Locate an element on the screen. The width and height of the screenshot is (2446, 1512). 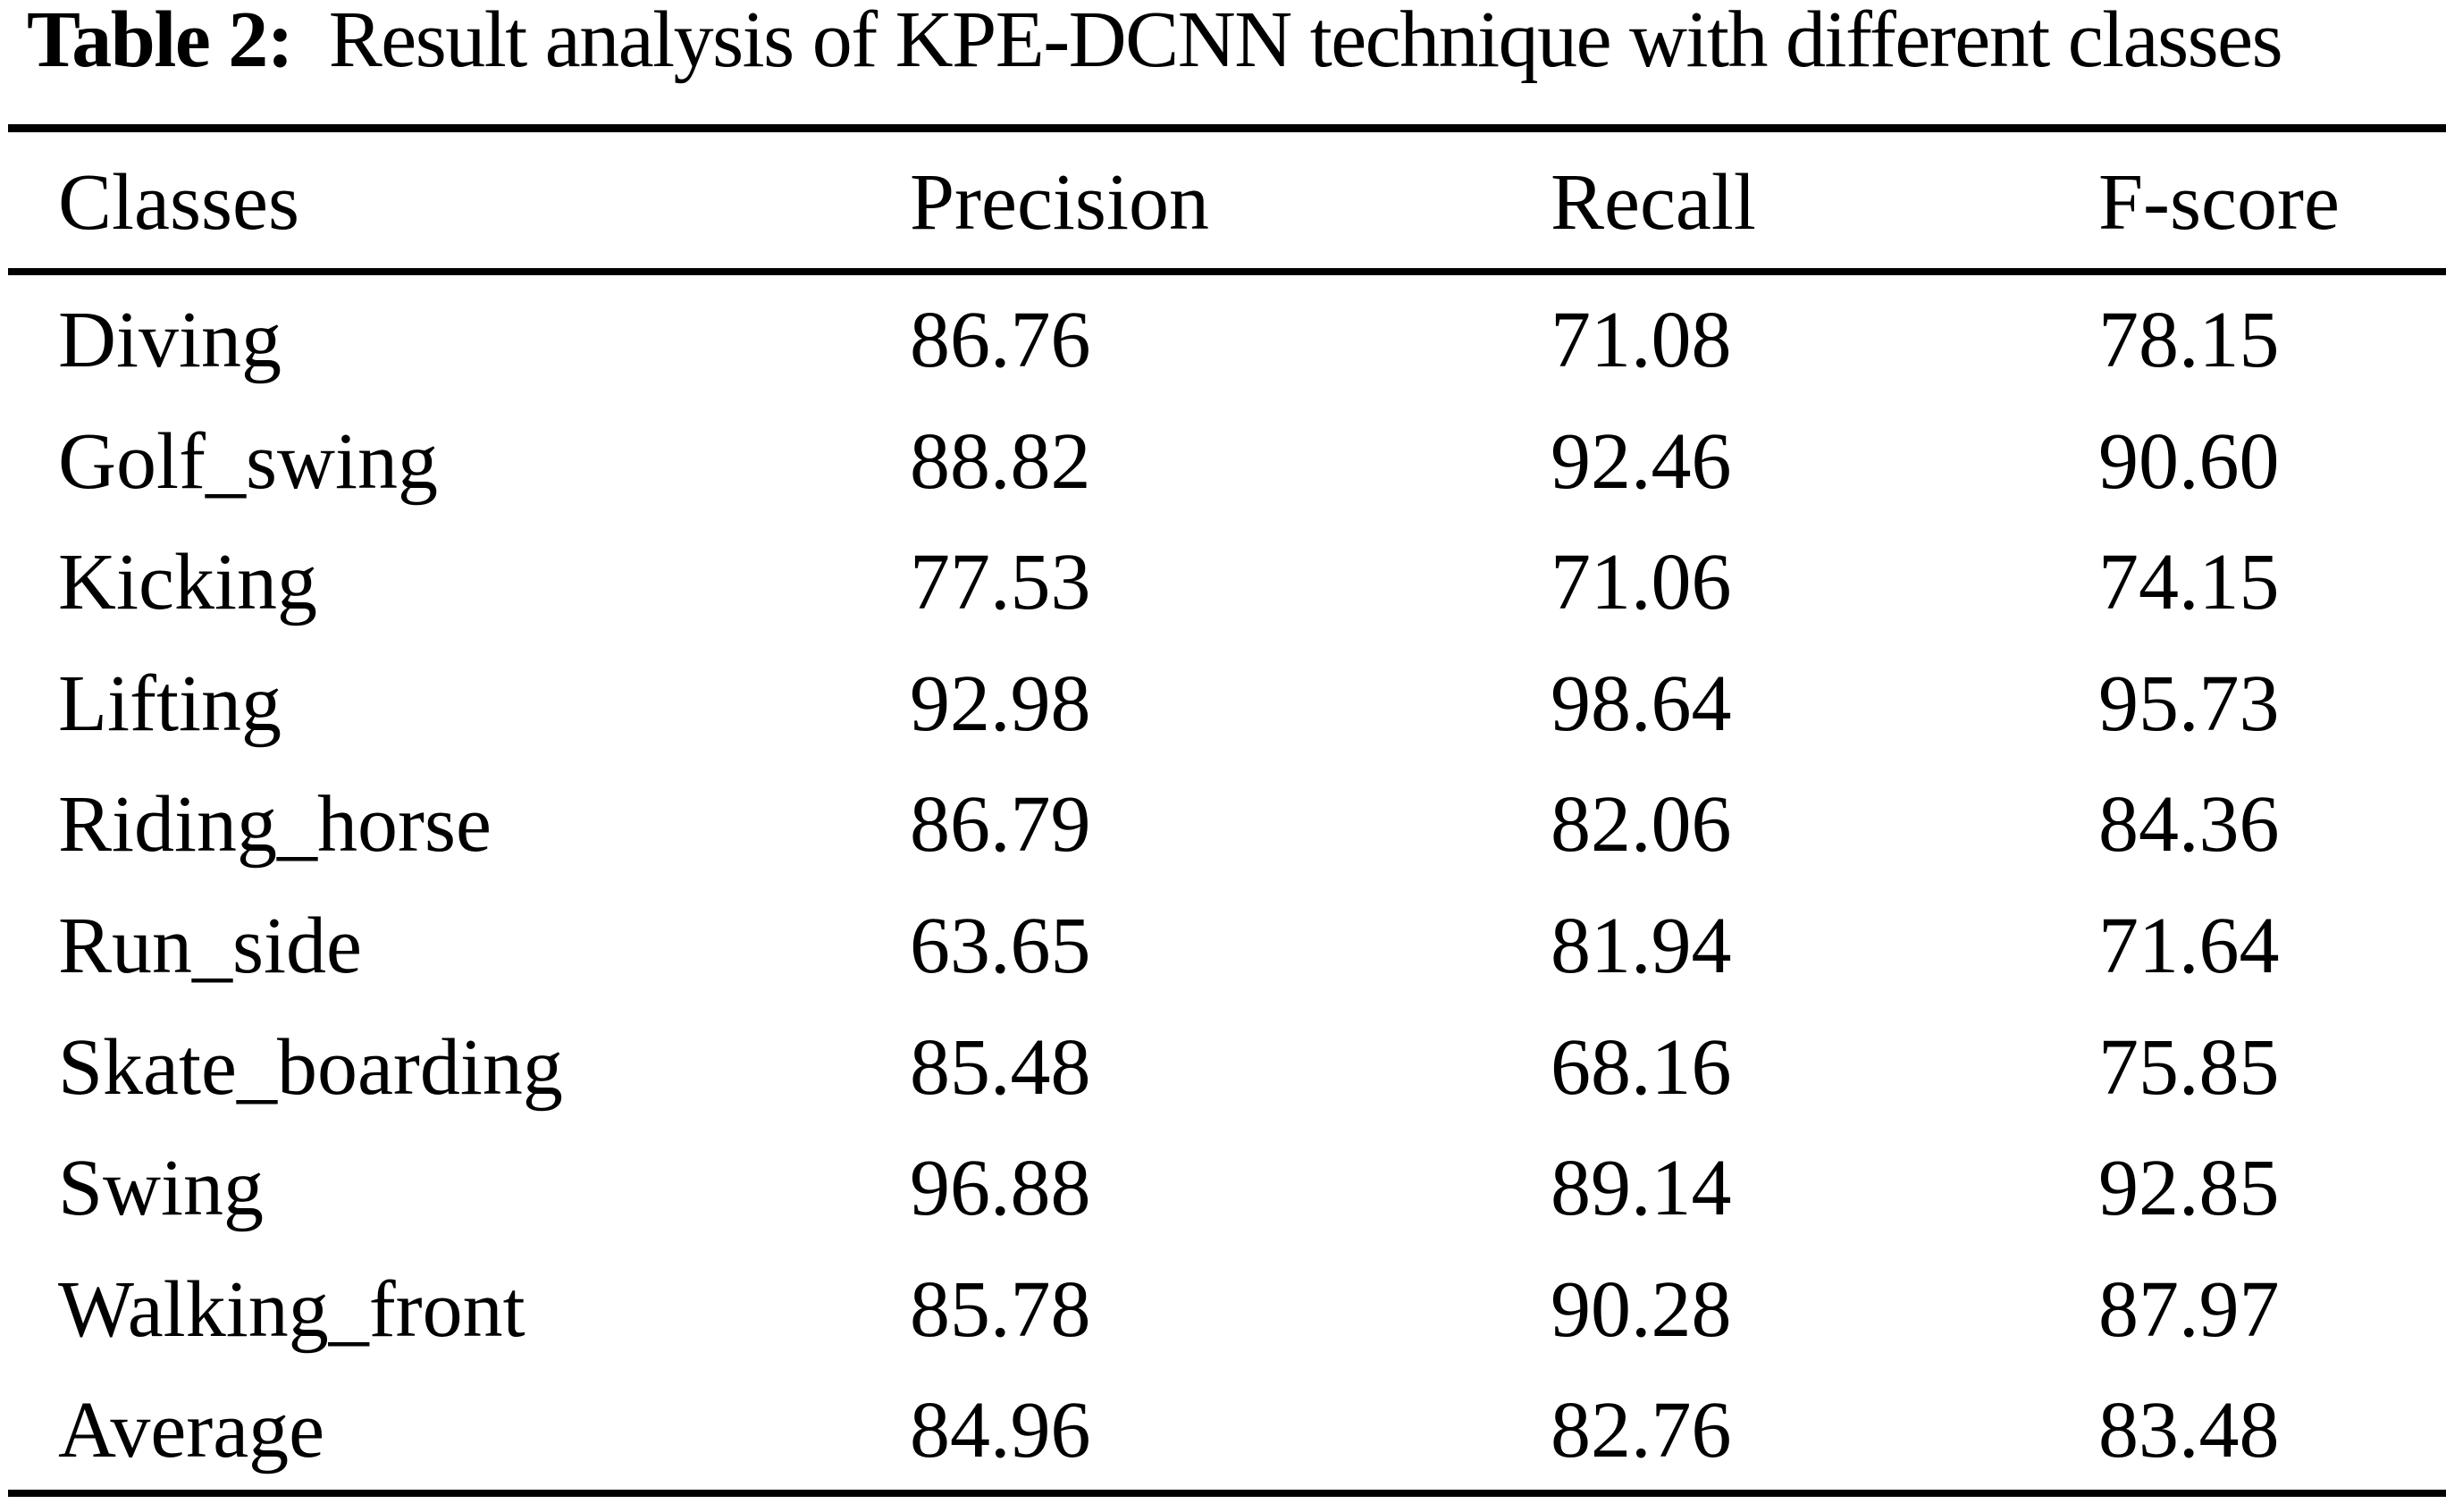
precision-cell: 84.96 is located at coordinates (1000, 1430).